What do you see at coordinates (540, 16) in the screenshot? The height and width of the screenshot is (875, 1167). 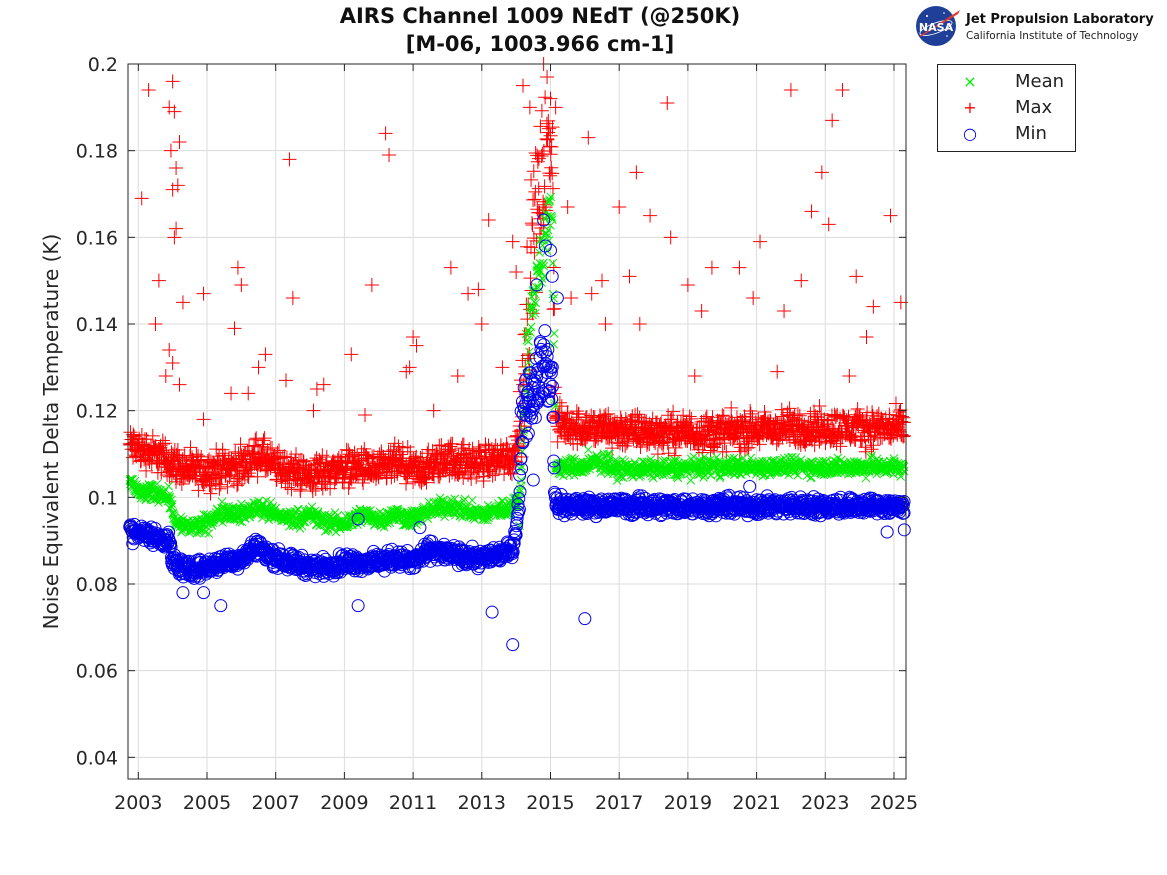 I see `chart-title-line1: AIRS Channel 1009 NEdT (@250K)` at bounding box center [540, 16].